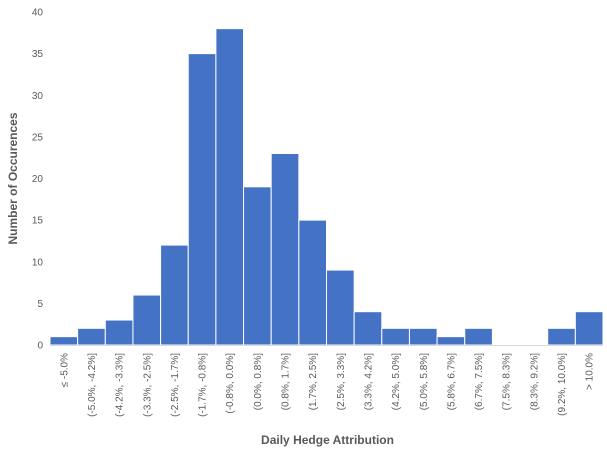 The height and width of the screenshot is (452, 607). I want to click on y-tick-label: 35, so click(38, 54).